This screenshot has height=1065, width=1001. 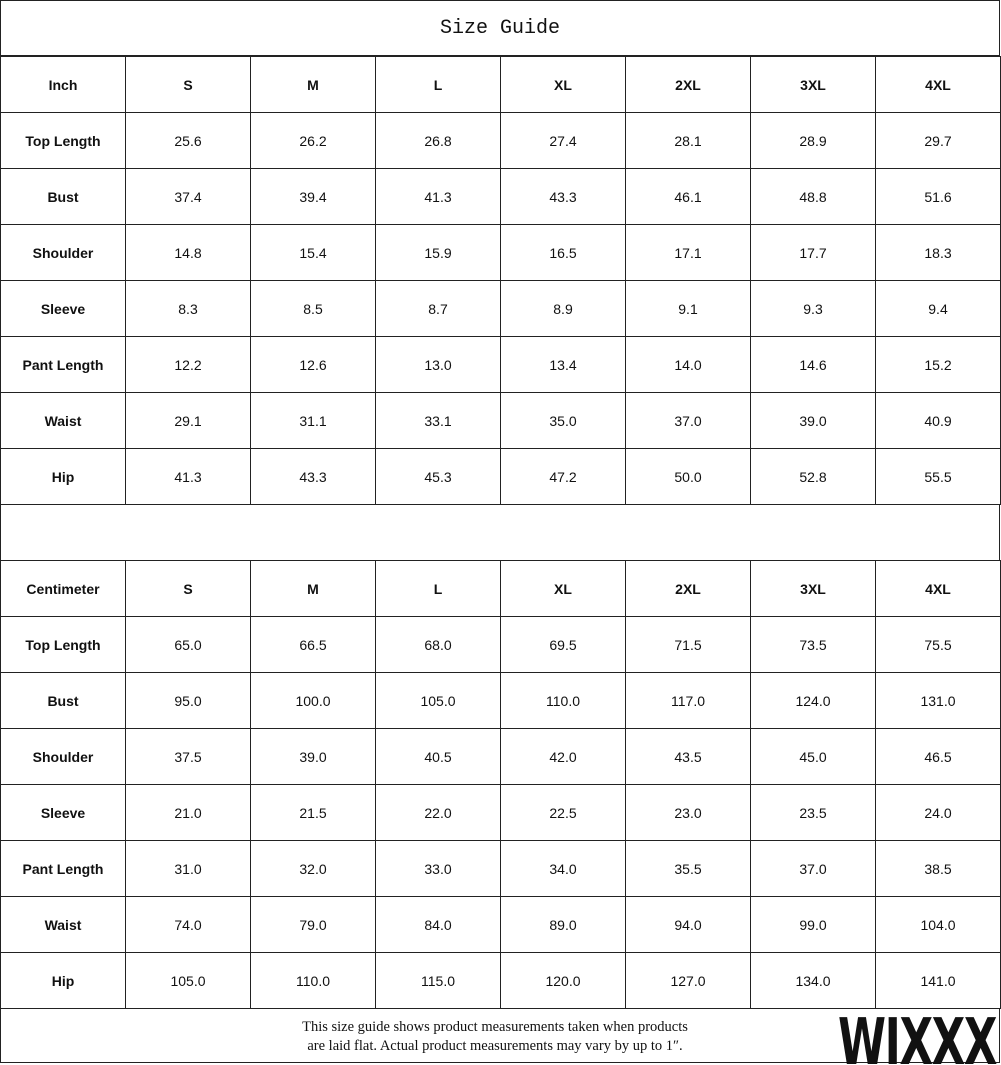 I want to click on measurement: 26.8, so click(x=438, y=140).